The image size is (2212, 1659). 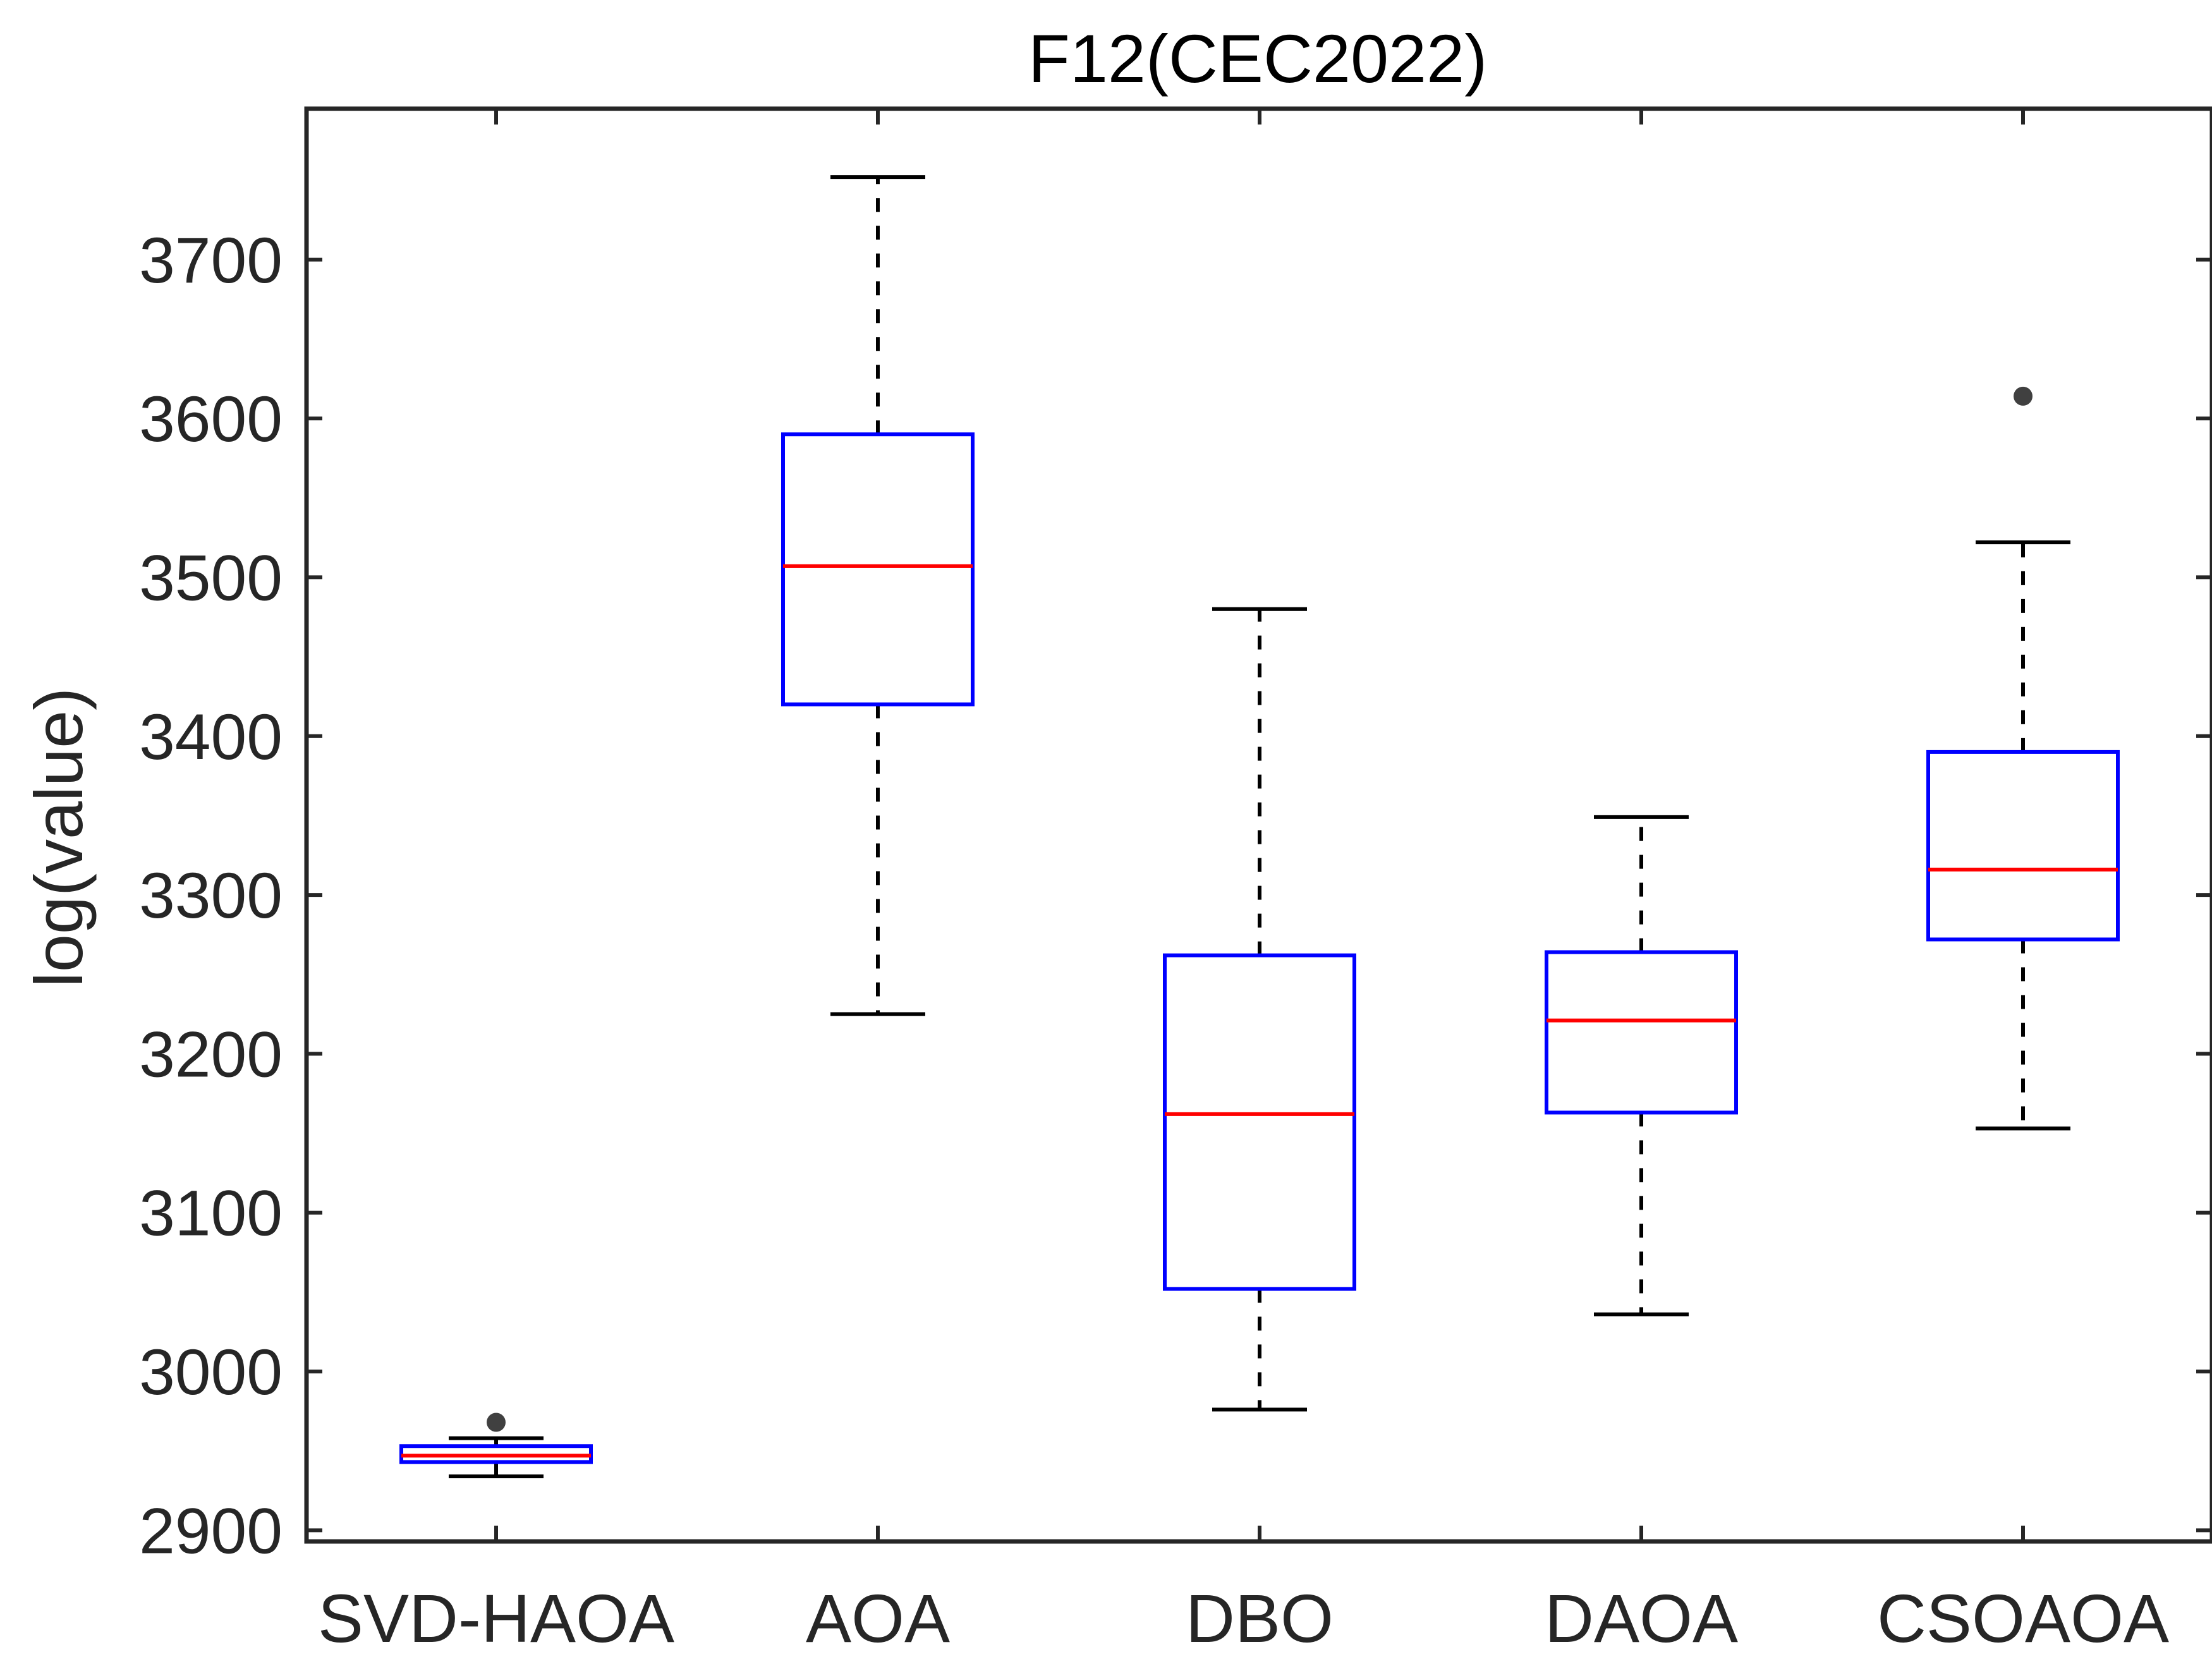 I want to click on y-tick-label: 3400, so click(x=211, y=737).